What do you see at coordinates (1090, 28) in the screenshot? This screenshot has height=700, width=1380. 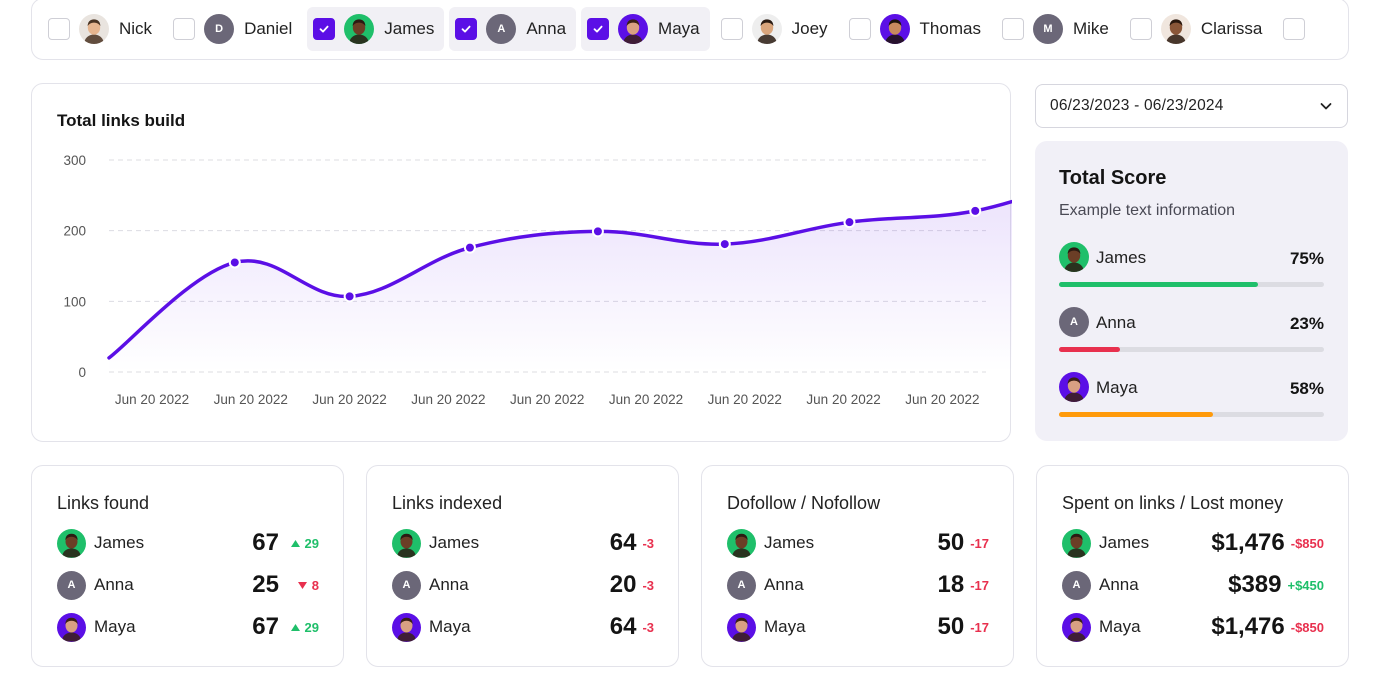 I see `user-name: Mike` at bounding box center [1090, 28].